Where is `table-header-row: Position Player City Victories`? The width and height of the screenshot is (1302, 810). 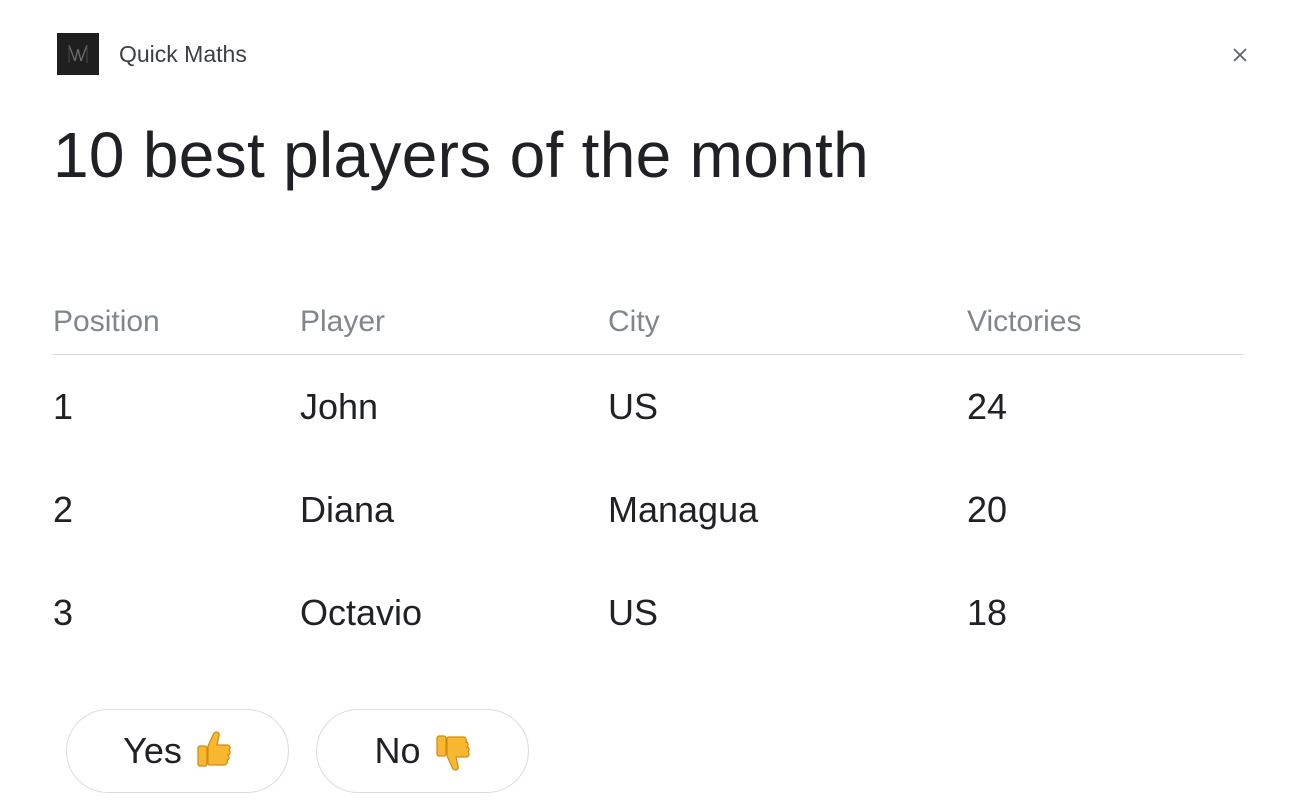 table-header-row: Position Player City Victories is located at coordinates (648, 322).